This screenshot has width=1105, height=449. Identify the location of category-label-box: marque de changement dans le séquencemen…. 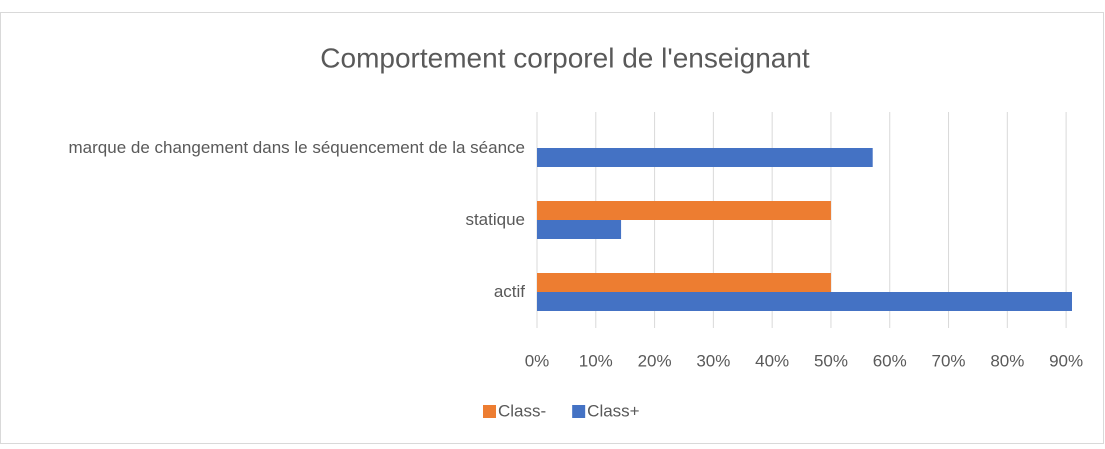
(262, 148).